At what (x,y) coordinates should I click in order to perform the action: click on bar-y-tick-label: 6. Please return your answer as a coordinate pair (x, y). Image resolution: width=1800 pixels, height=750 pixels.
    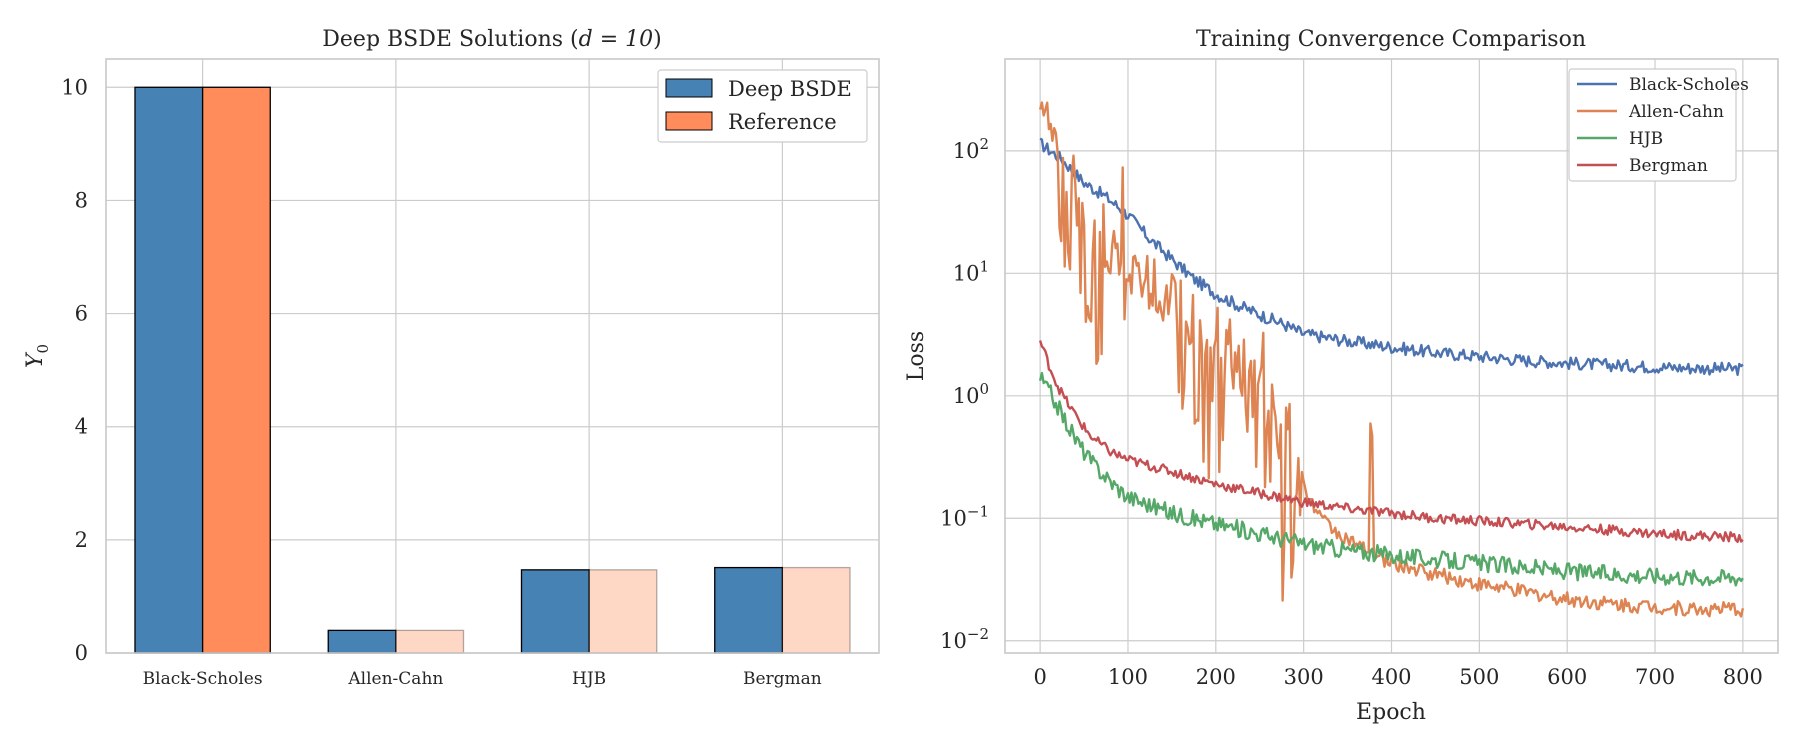
    Looking at the image, I should click on (81, 314).